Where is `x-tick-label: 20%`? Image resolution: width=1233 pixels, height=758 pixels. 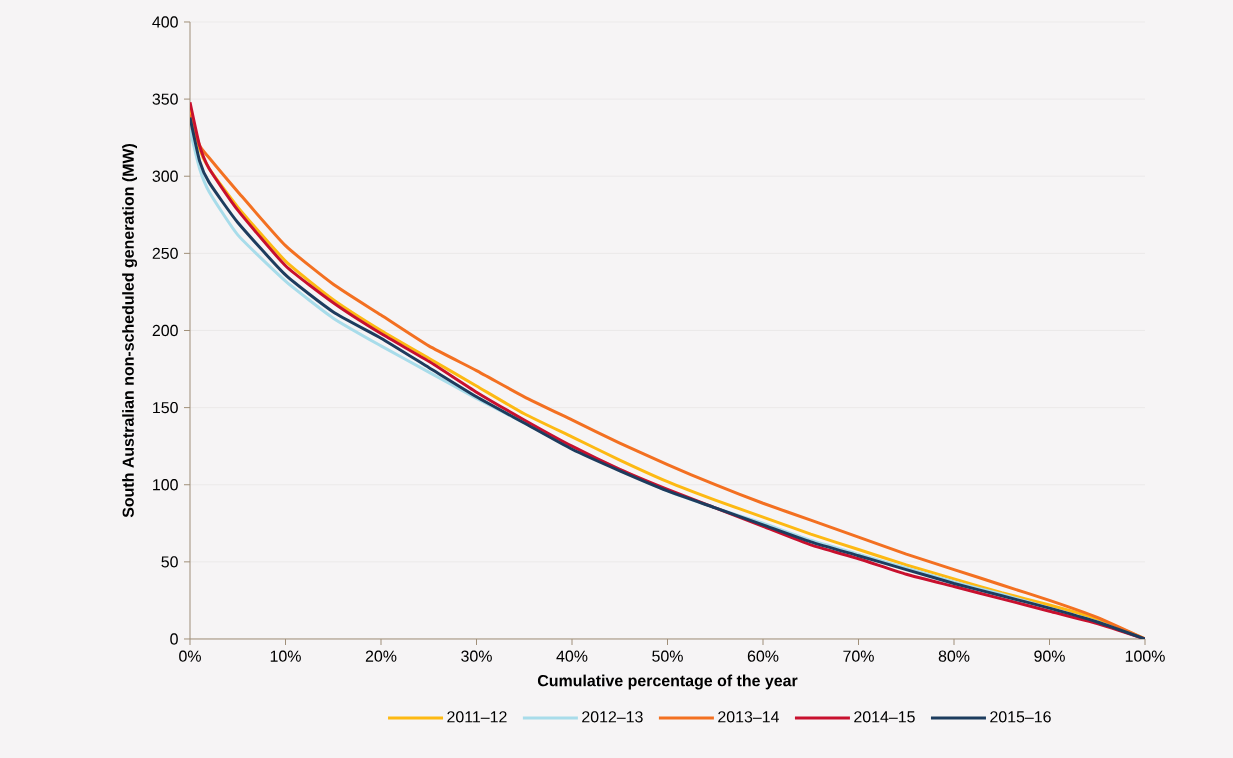
x-tick-label: 20% is located at coordinates (381, 656).